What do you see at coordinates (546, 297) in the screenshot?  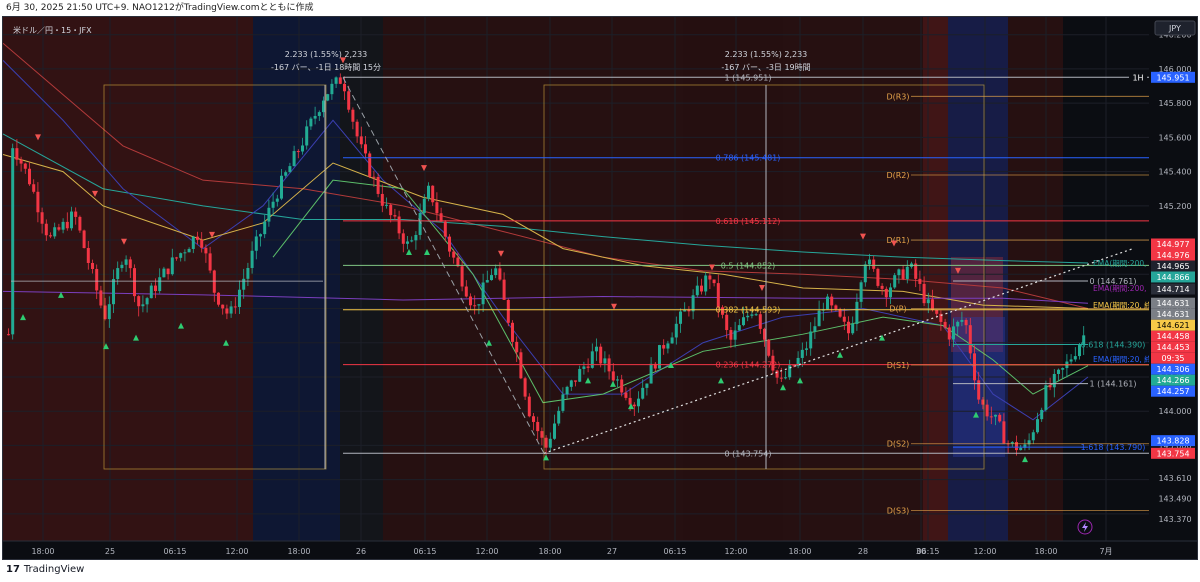 I see `ema-200-purple` at bounding box center [546, 297].